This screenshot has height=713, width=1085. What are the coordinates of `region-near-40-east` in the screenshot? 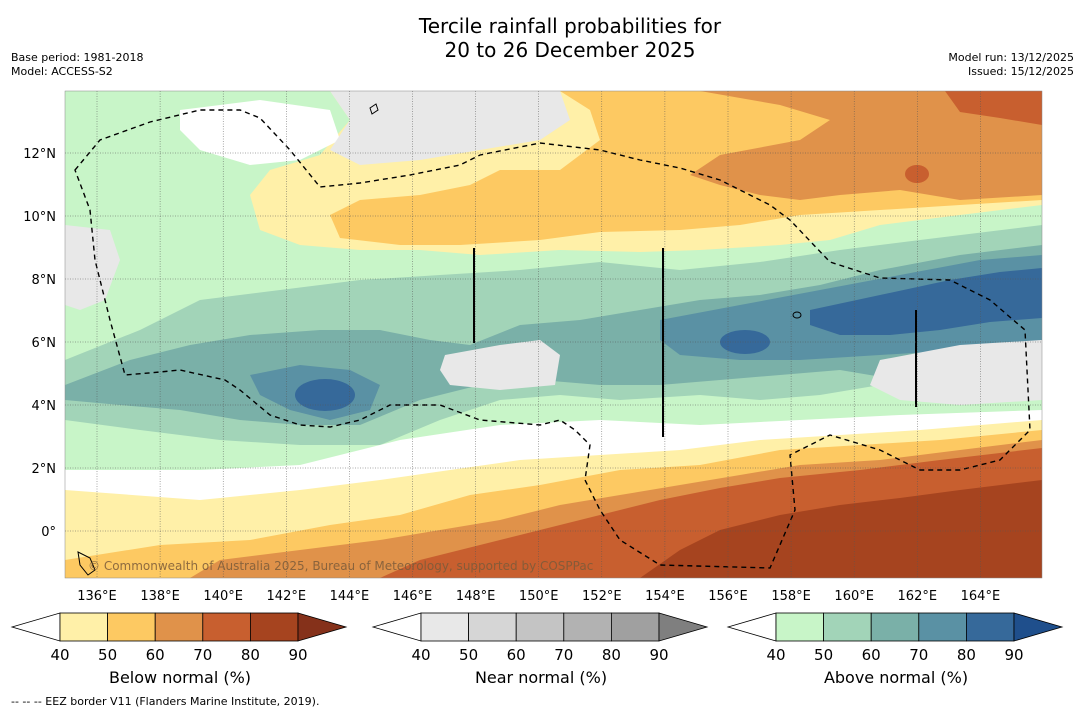 It's located at (956, 372).